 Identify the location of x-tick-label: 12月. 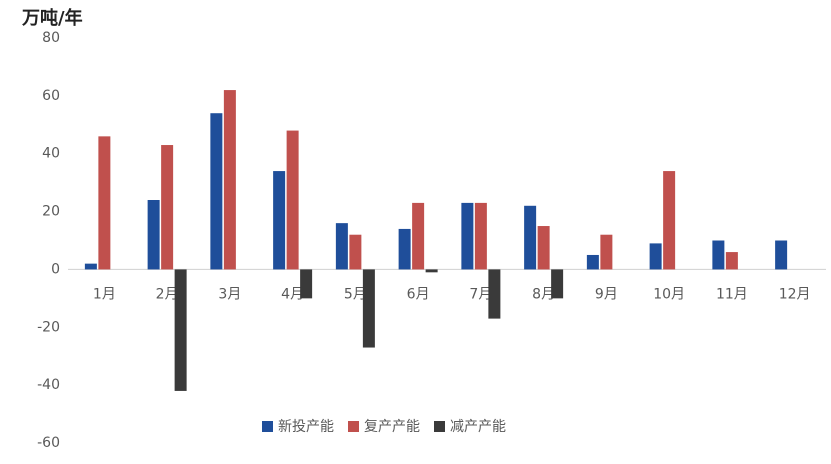
(795, 294).